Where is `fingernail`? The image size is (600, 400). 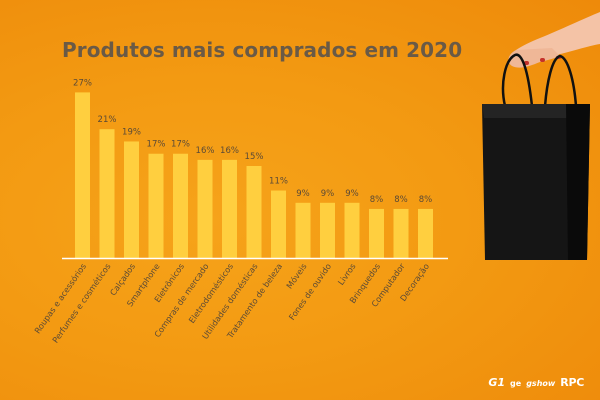 fingernail is located at coordinates (542, 60).